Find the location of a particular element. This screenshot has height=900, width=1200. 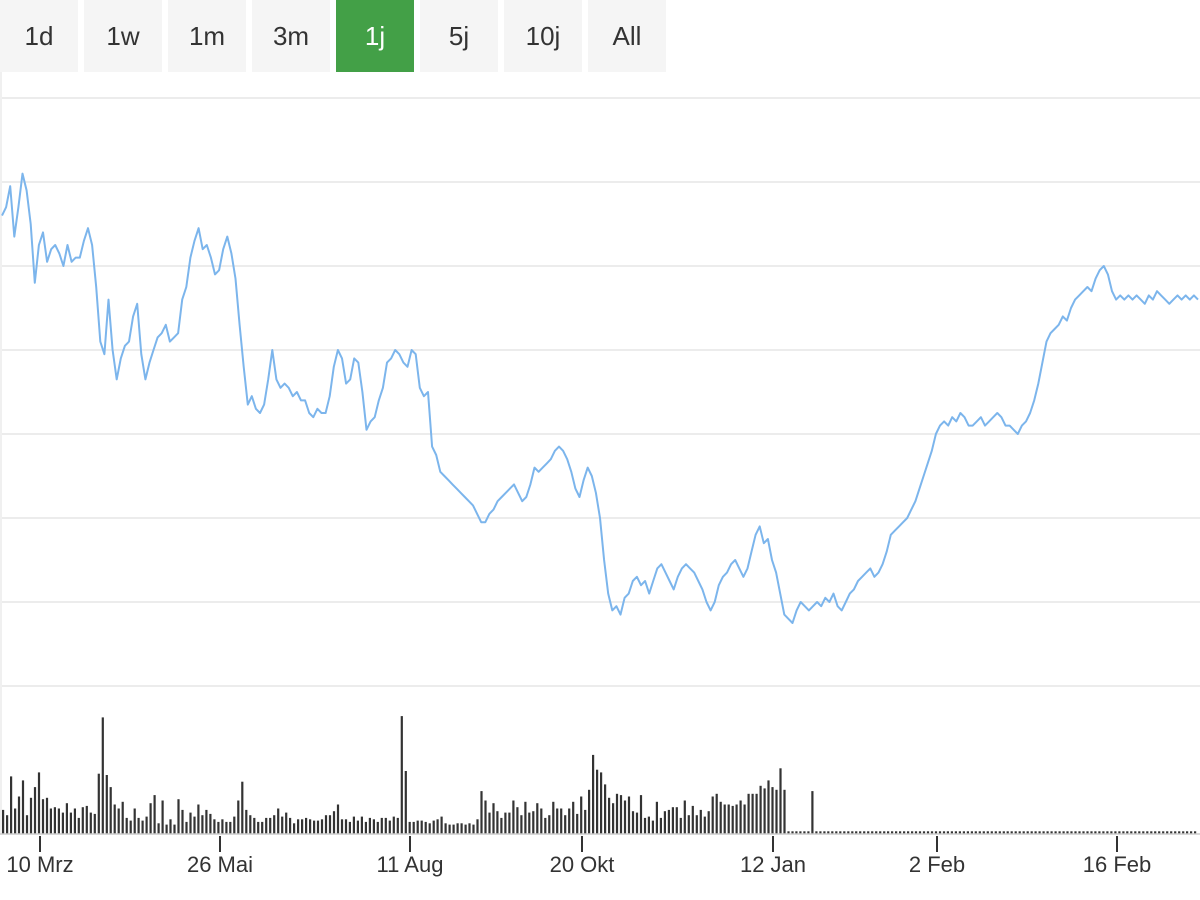

range-button-1d: 1d is located at coordinates (39, 36).